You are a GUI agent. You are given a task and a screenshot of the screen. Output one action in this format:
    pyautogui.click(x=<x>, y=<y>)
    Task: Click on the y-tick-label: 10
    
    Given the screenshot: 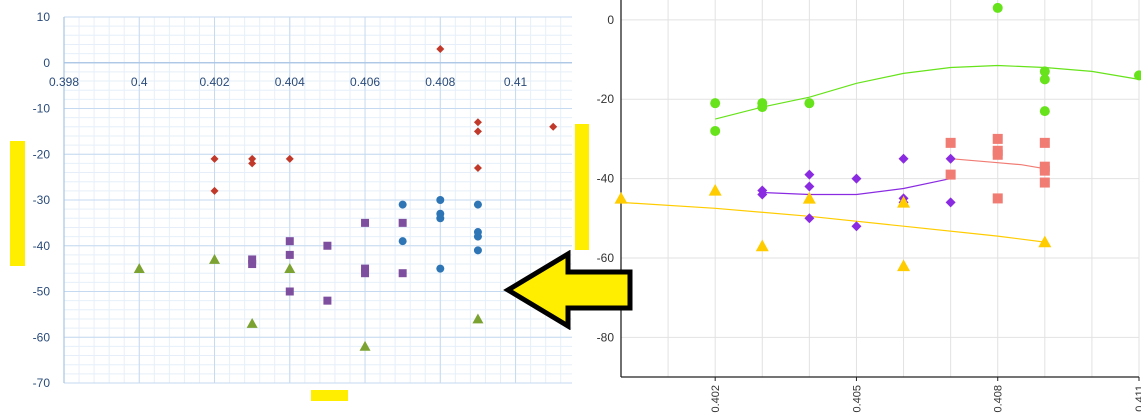 What is the action you would take?
    pyautogui.click(x=44, y=17)
    